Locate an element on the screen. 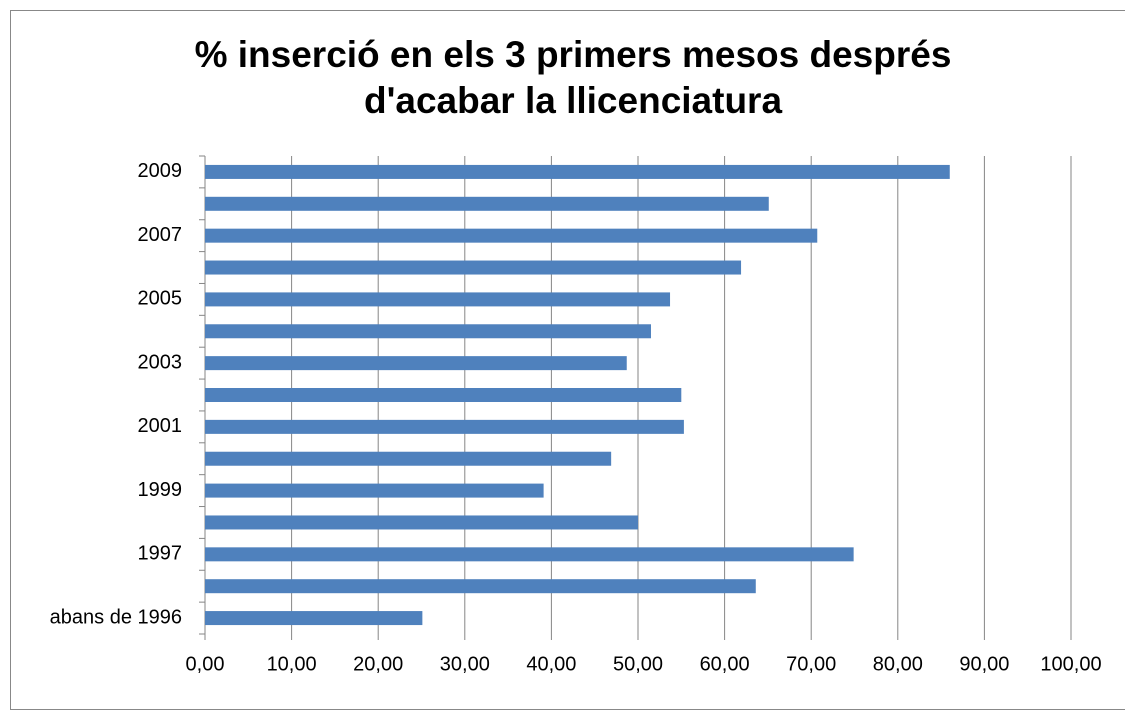  x-tick-label: 10,00 is located at coordinates (292, 664).